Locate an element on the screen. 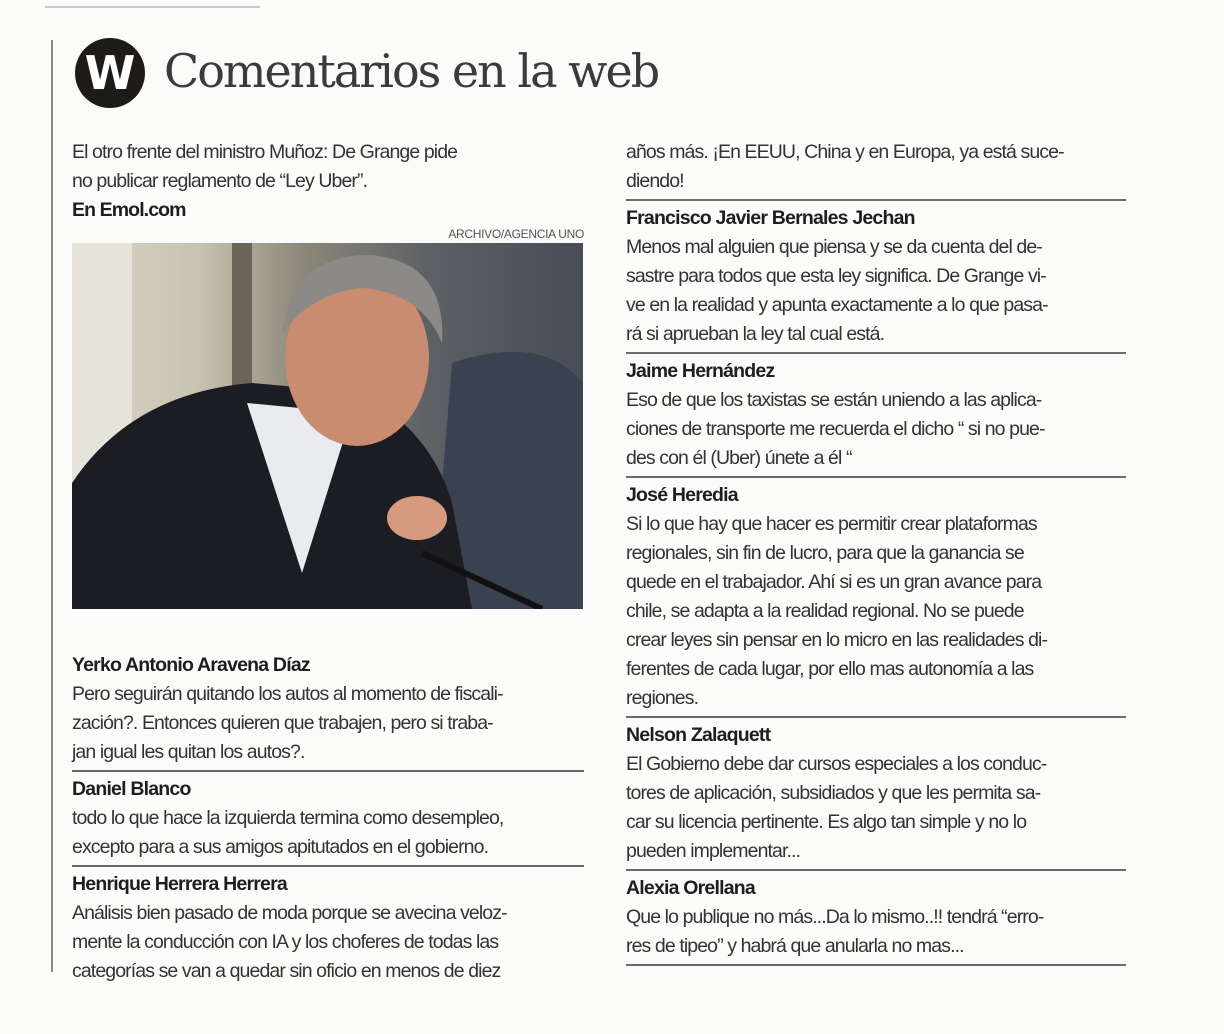 This screenshot has width=1224, height=1034. photo-background-person is located at coordinates (507, 480).